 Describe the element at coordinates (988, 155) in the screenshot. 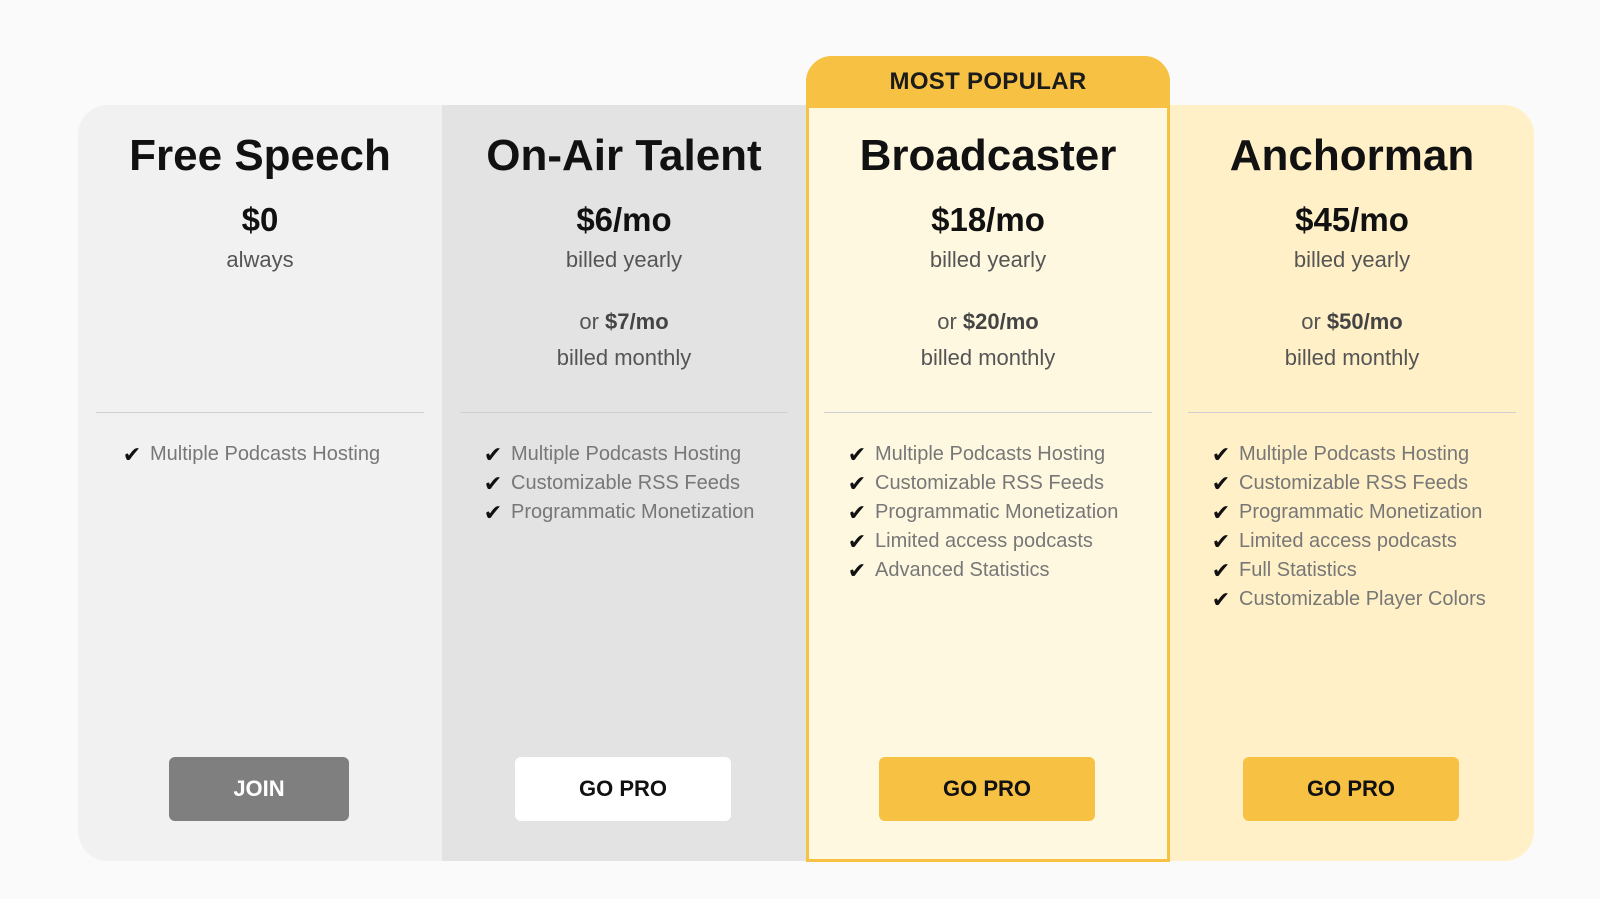

I see `plan-name: Broadcaster` at that location.